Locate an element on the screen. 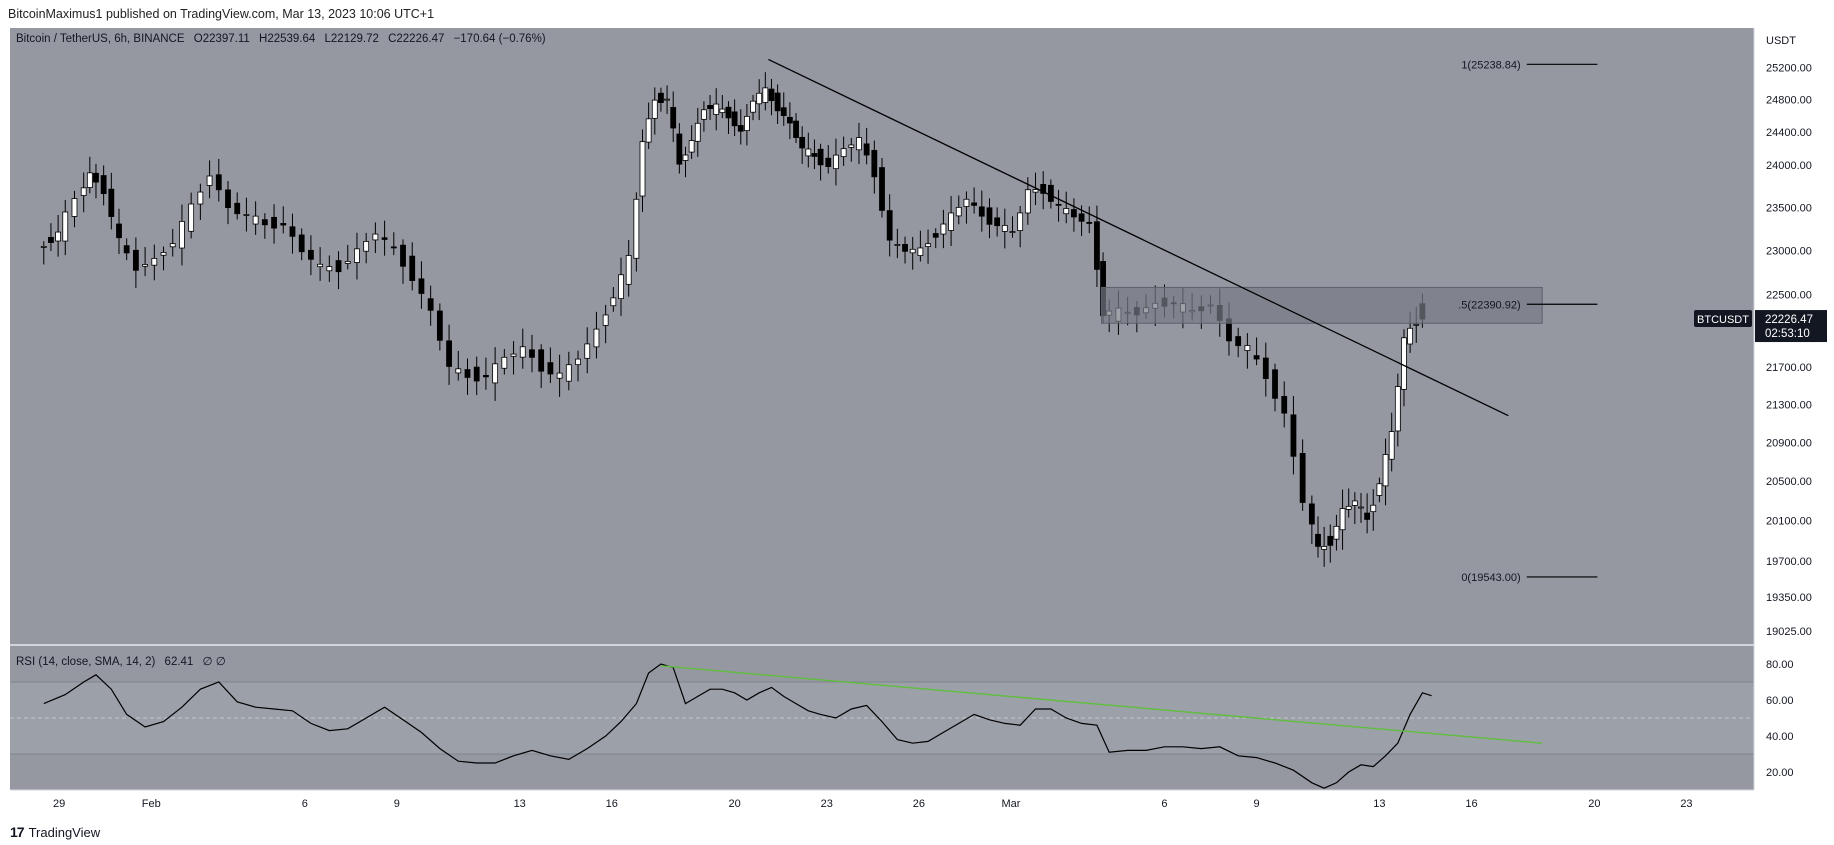 The width and height of the screenshot is (1834, 845). time-tick-label: 26 is located at coordinates (919, 804).